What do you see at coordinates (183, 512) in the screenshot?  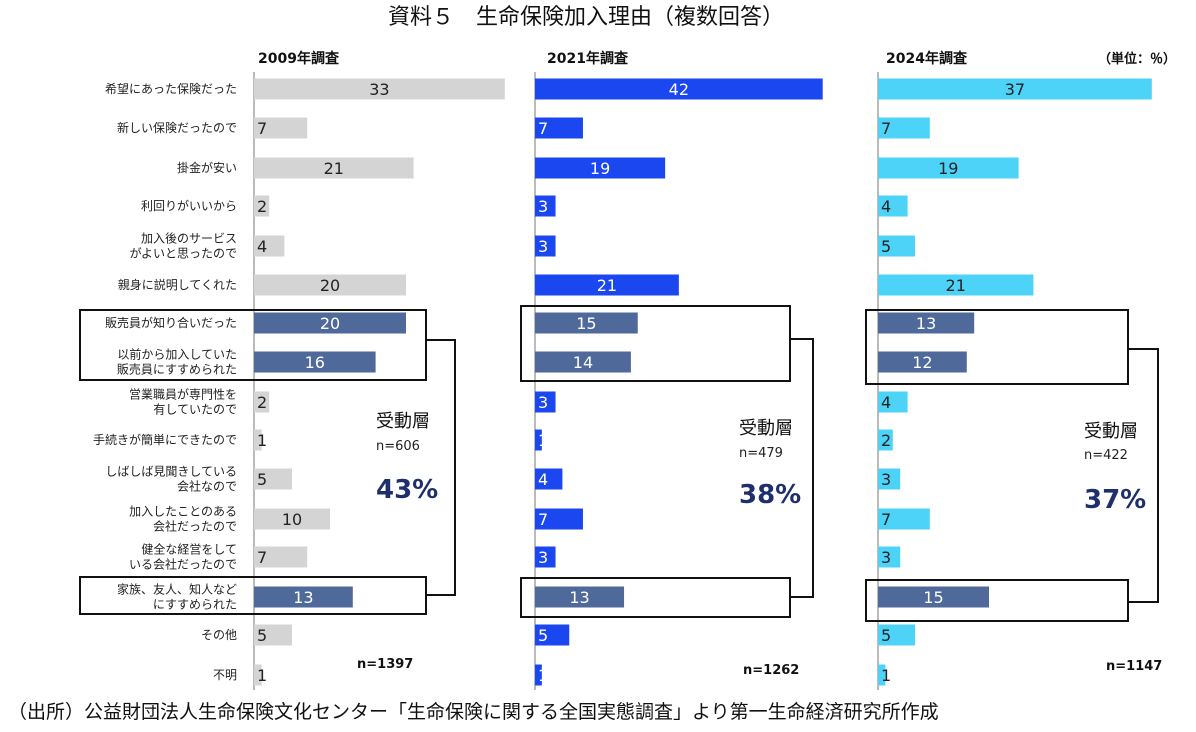 I see `category-label: 加入したことのある` at bounding box center [183, 512].